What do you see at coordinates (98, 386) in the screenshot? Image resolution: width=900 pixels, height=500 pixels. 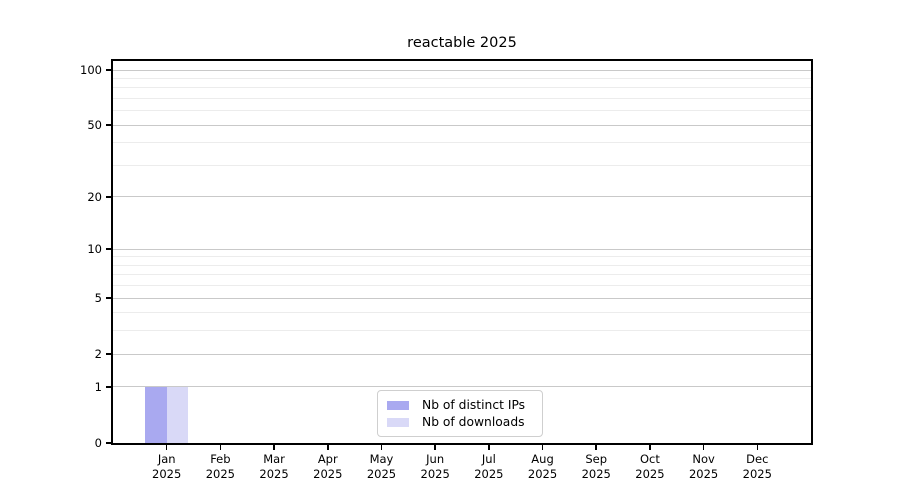 I see `y-tick-label: 1` at bounding box center [98, 386].